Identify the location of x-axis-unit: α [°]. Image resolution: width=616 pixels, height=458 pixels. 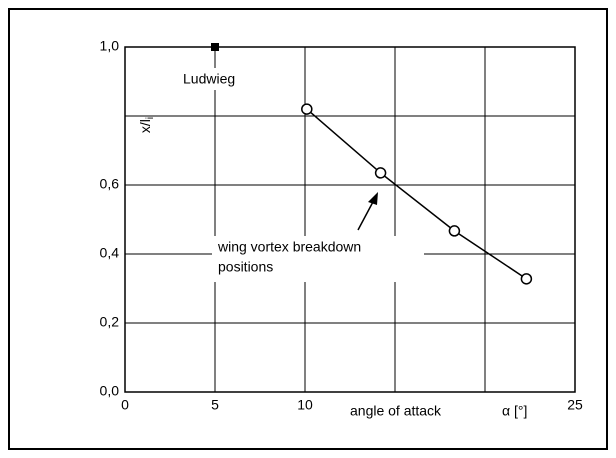
(514, 411).